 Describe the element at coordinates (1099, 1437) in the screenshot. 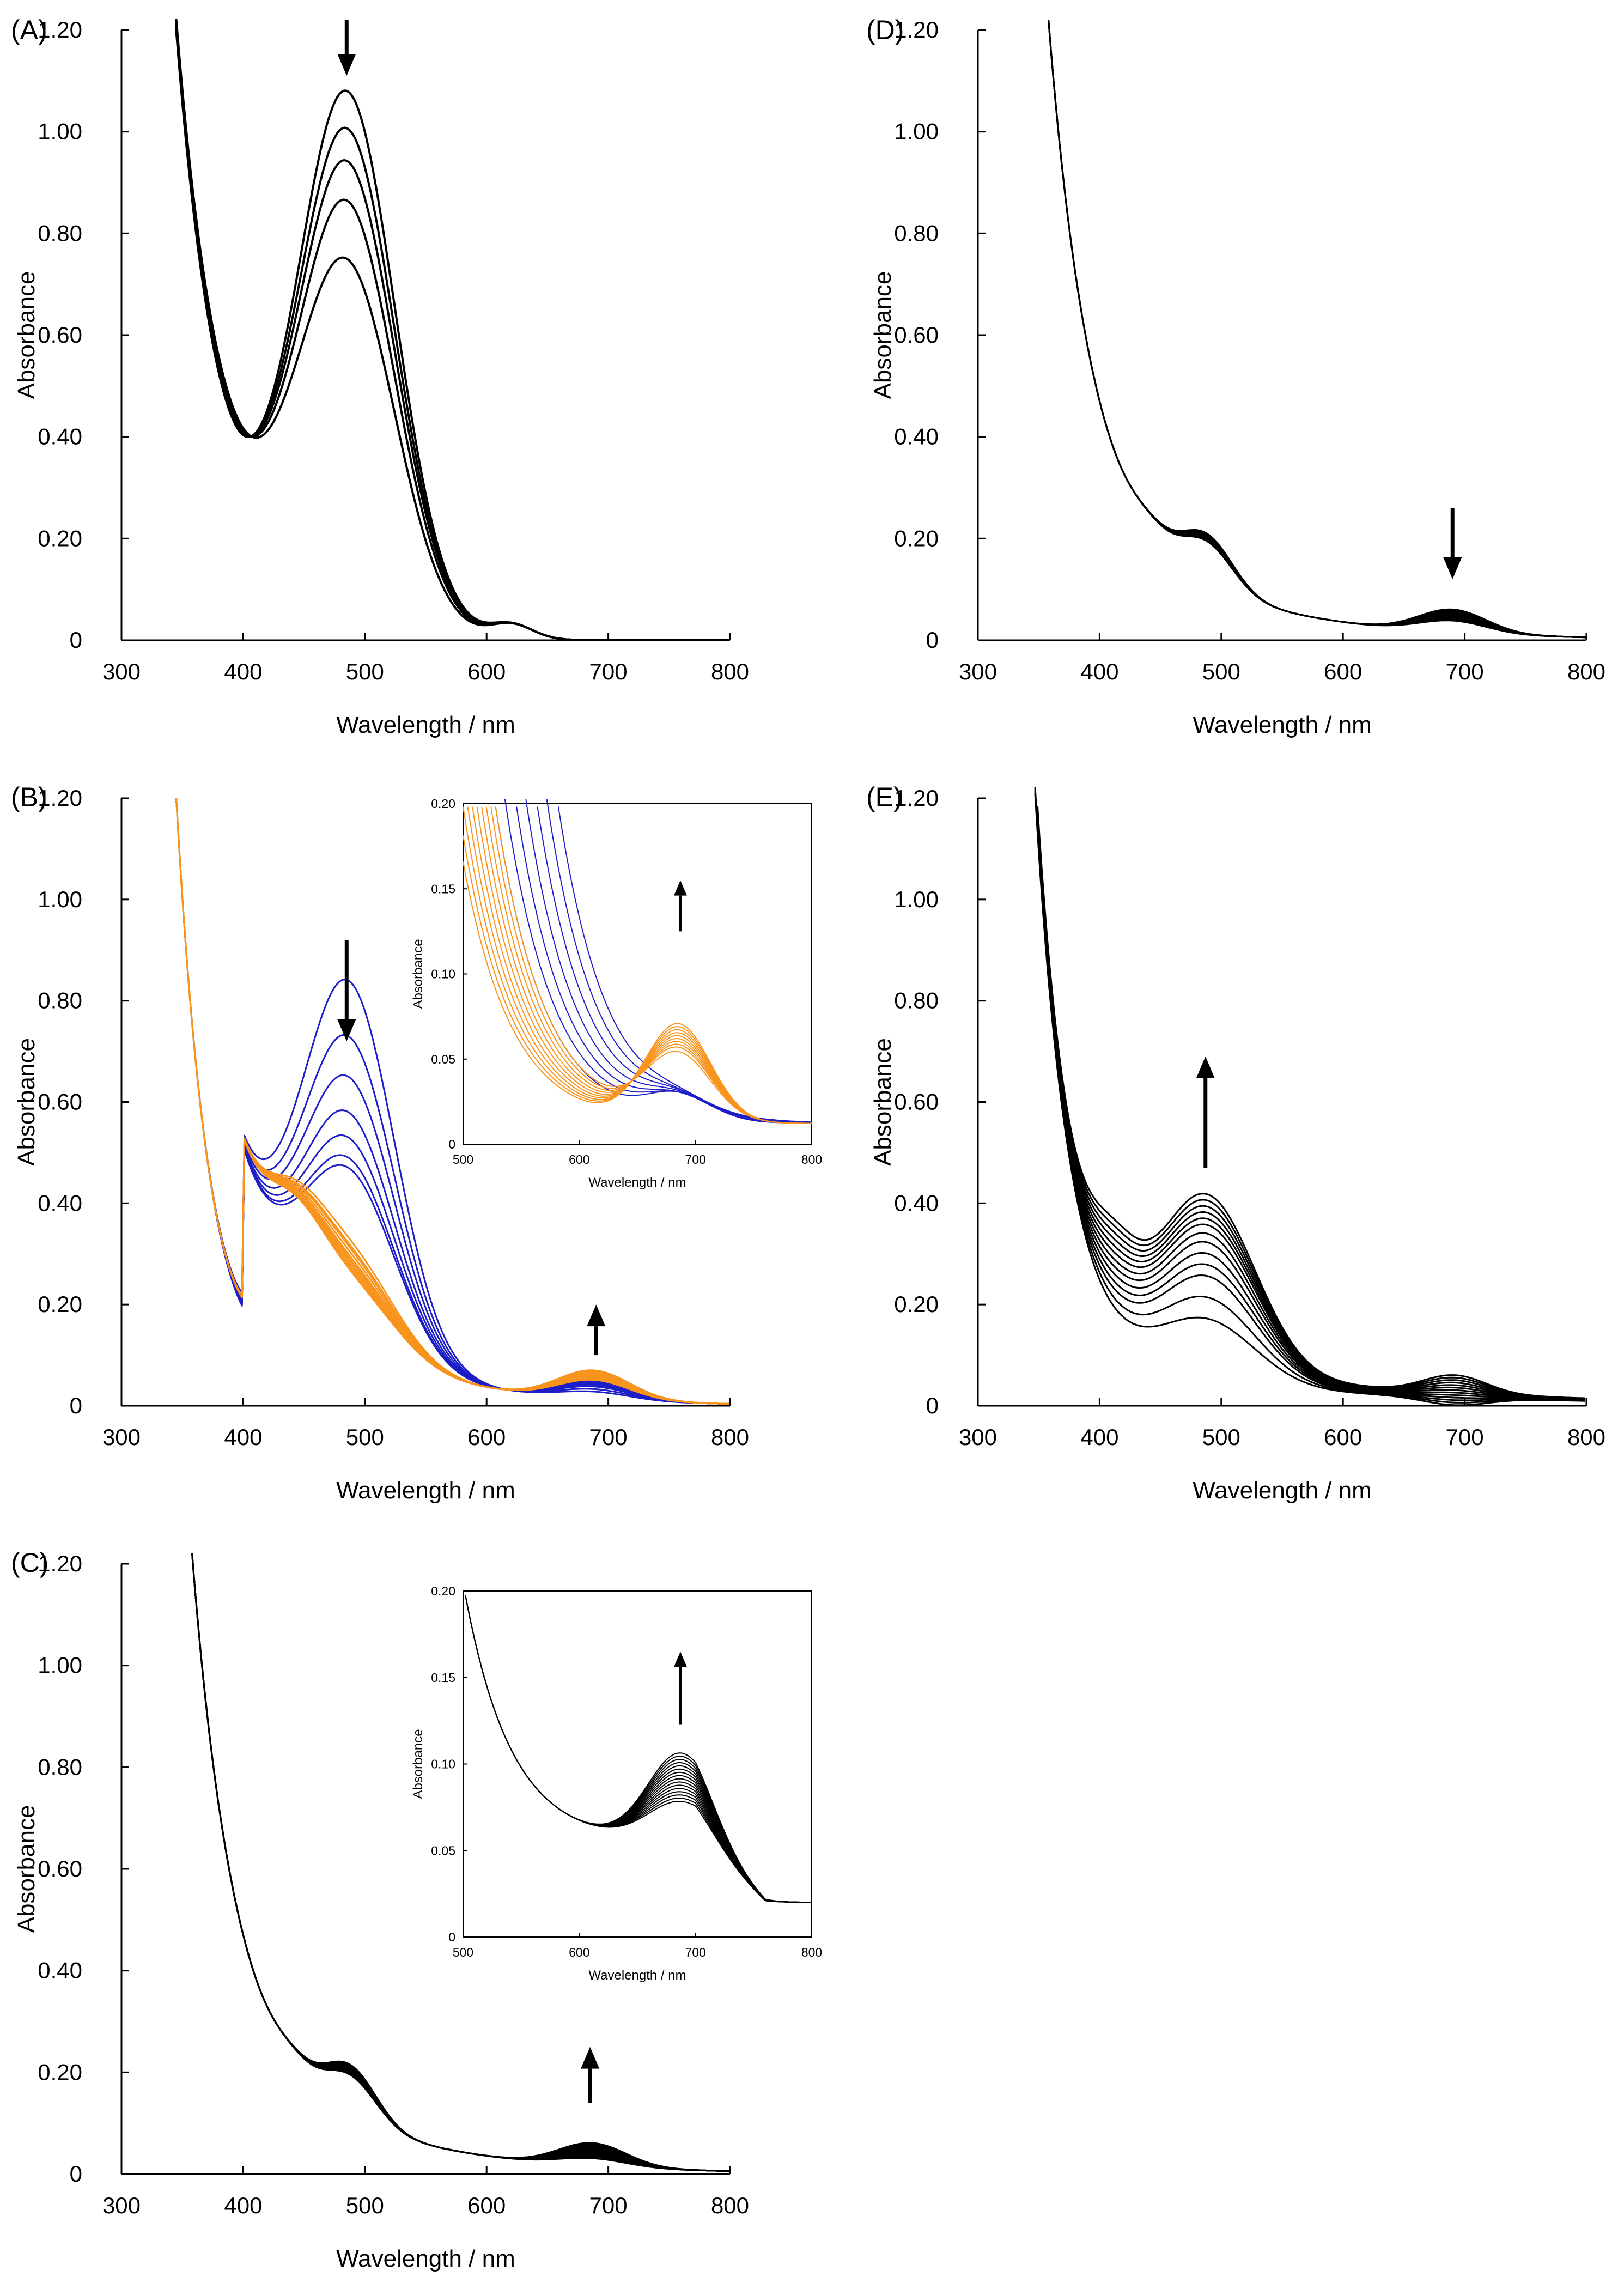

I see `x-tick-label: 400` at that location.